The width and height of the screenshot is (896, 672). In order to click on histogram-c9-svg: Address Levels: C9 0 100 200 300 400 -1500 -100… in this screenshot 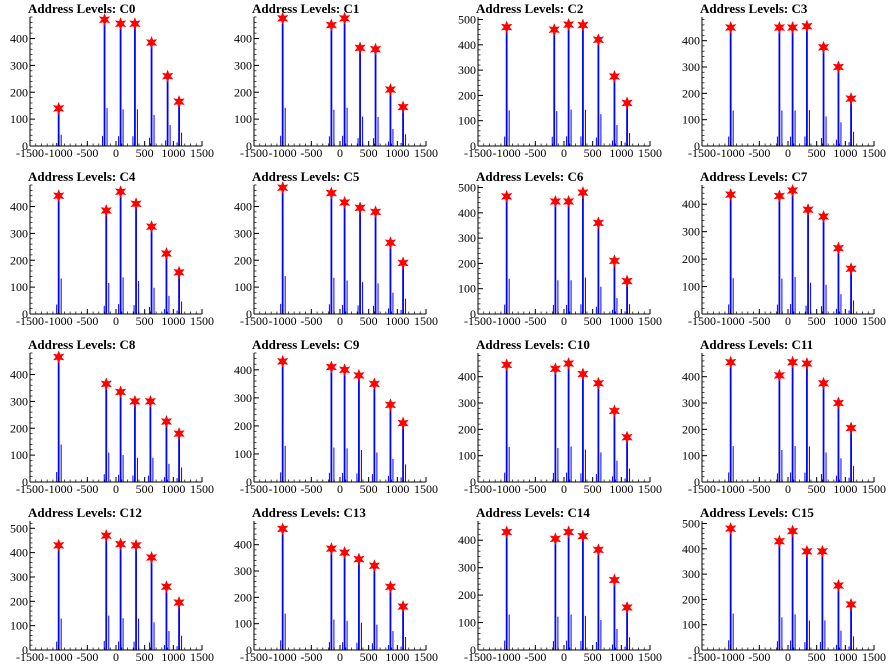, I will do `click(336, 416)`.